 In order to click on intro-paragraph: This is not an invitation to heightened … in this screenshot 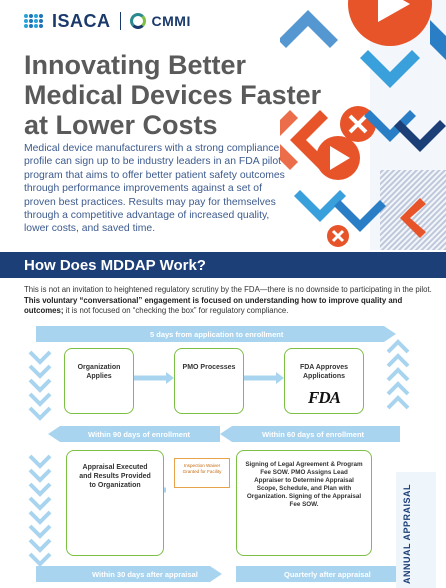, I will do `click(229, 301)`.